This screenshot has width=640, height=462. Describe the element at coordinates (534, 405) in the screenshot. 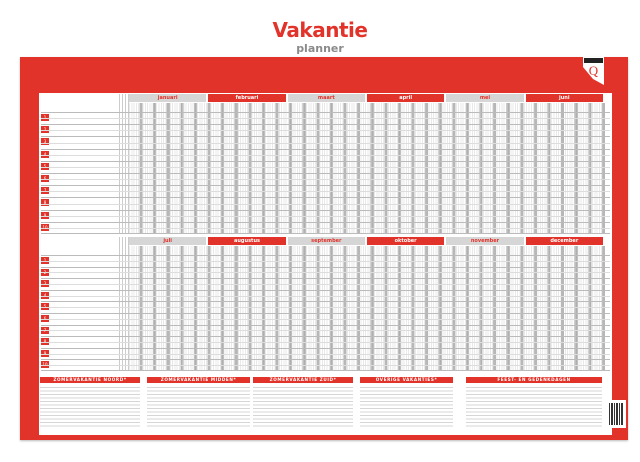

I see `footer-section: FEEST- EN GEDENKDAGEN` at that location.